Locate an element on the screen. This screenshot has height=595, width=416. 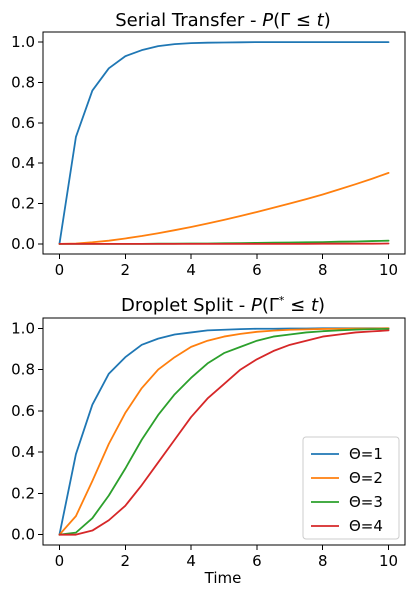
chart-title: Droplet Split - P(Γ* ≤ t) is located at coordinates (223, 305).